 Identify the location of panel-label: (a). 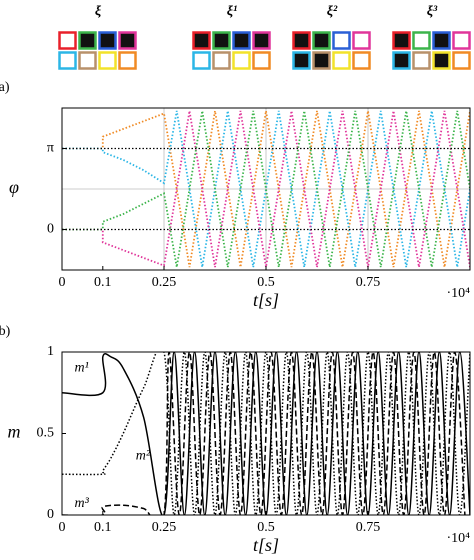
(5, 87).